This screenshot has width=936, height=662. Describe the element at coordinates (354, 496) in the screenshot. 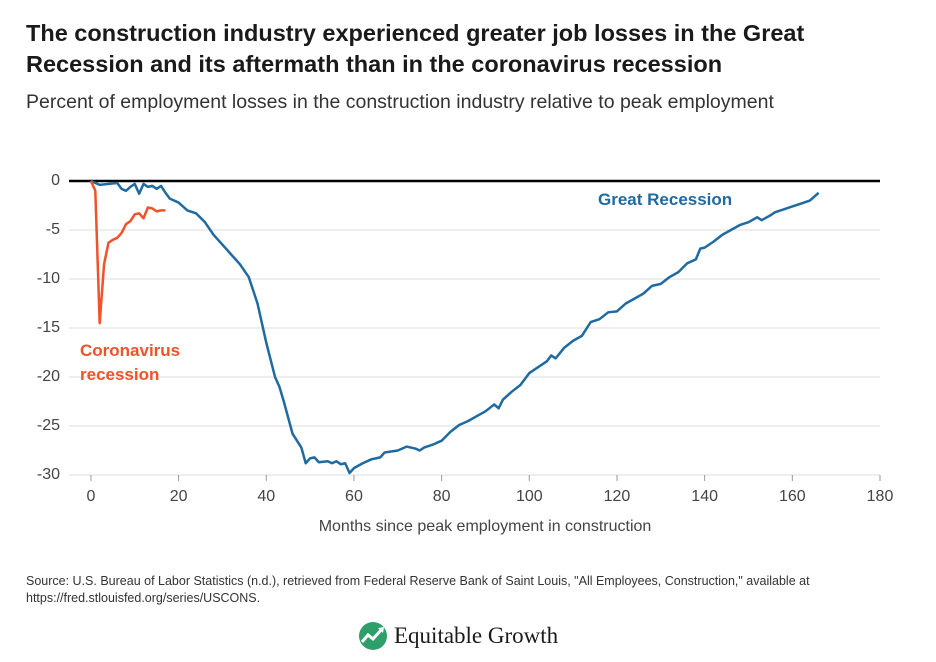

I see `x-tick-label: 60` at that location.